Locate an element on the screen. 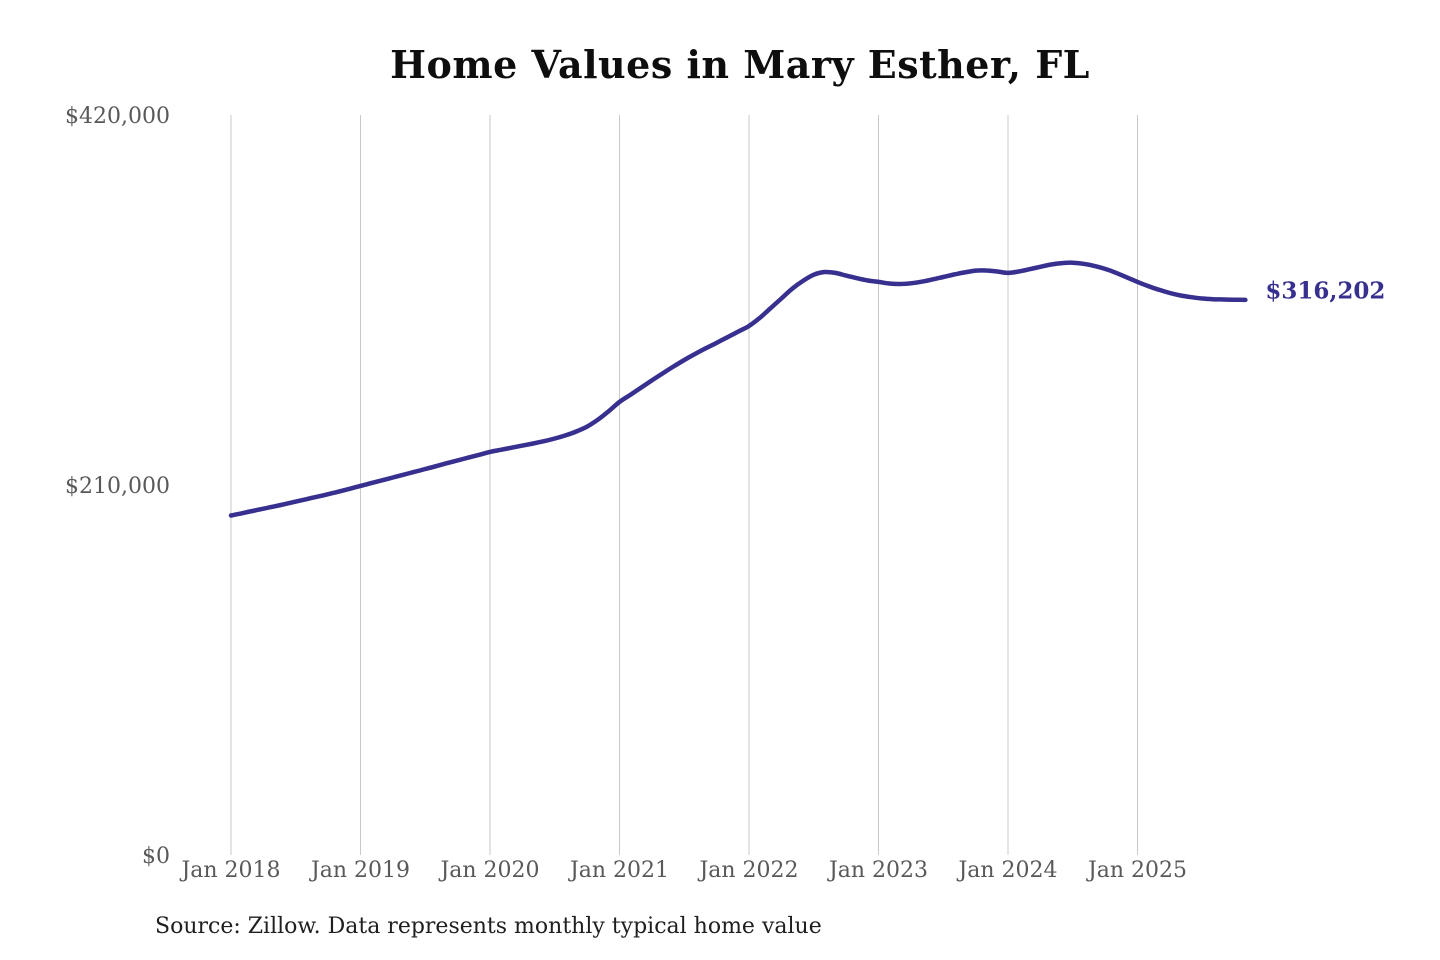 This screenshot has width=1440, height=960. x-axis-label-jan-2025: Jan 2025 is located at coordinates (1137, 870).